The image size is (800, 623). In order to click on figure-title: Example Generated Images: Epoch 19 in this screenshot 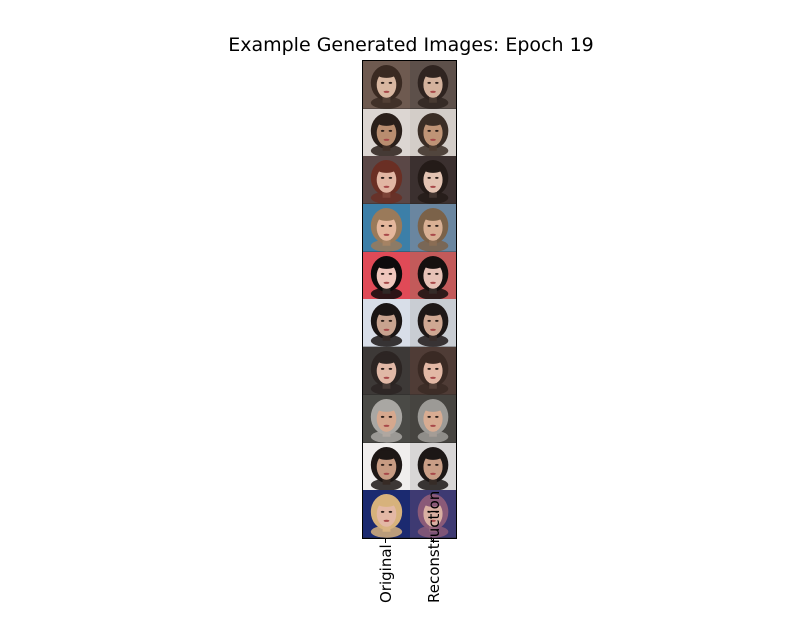, I will do `click(411, 45)`.